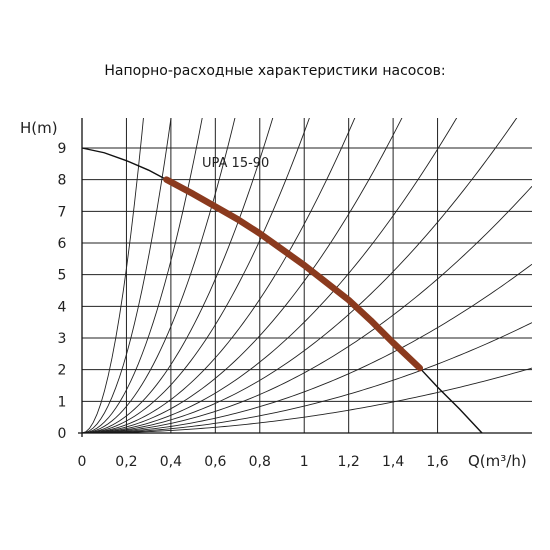 This screenshot has height=550, width=550. Describe the element at coordinates (62, 181) in the screenshot. I see `y-tick-label: 8` at that location.